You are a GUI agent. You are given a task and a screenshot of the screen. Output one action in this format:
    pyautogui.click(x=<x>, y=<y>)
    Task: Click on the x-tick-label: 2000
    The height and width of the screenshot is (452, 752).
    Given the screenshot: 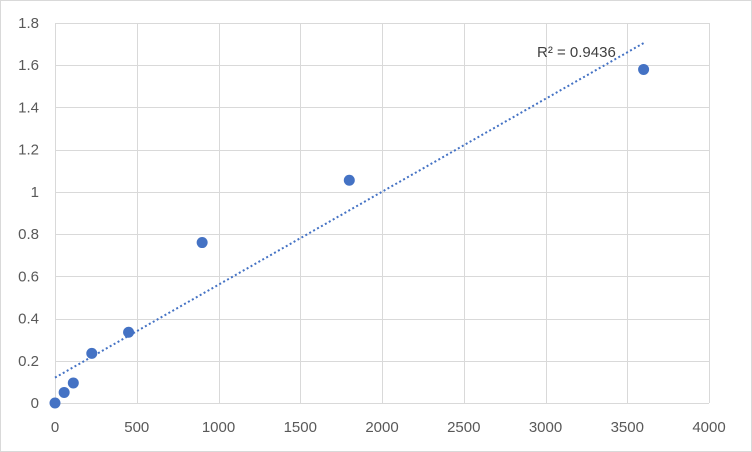 What is the action you would take?
    pyautogui.click(x=381, y=427)
    